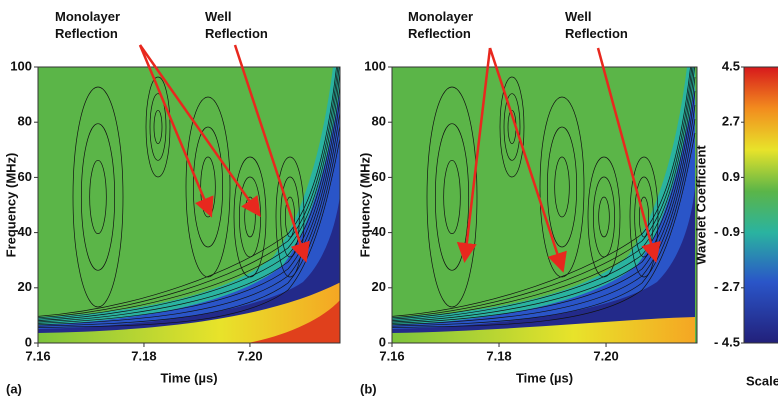 This screenshot has width=778, height=405. What do you see at coordinates (294, 321) in the screenshot?
I see `hot-spot` at bounding box center [294, 321].